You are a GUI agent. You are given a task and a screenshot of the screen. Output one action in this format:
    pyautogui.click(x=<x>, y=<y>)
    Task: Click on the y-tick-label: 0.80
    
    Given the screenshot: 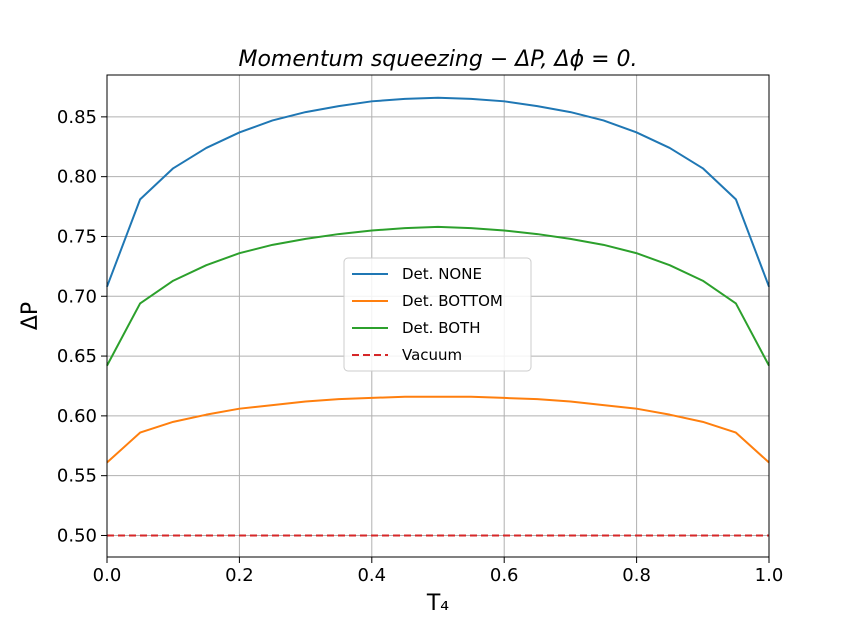 What is the action you would take?
    pyautogui.click(x=77, y=177)
    